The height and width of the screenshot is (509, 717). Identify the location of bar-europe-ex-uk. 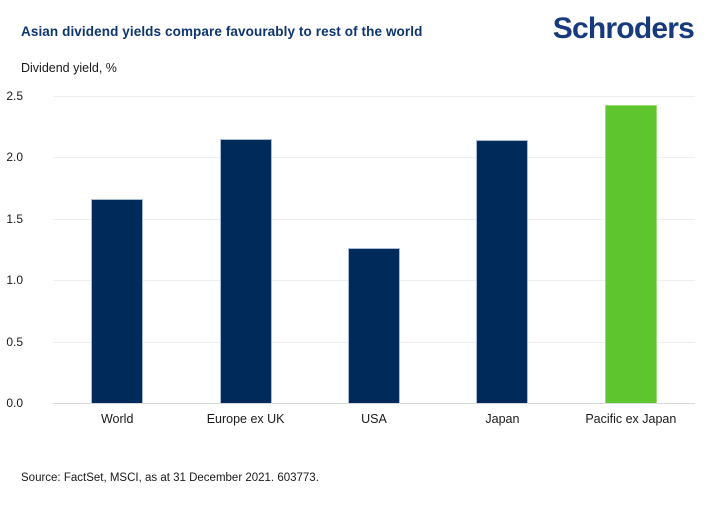
(245, 271).